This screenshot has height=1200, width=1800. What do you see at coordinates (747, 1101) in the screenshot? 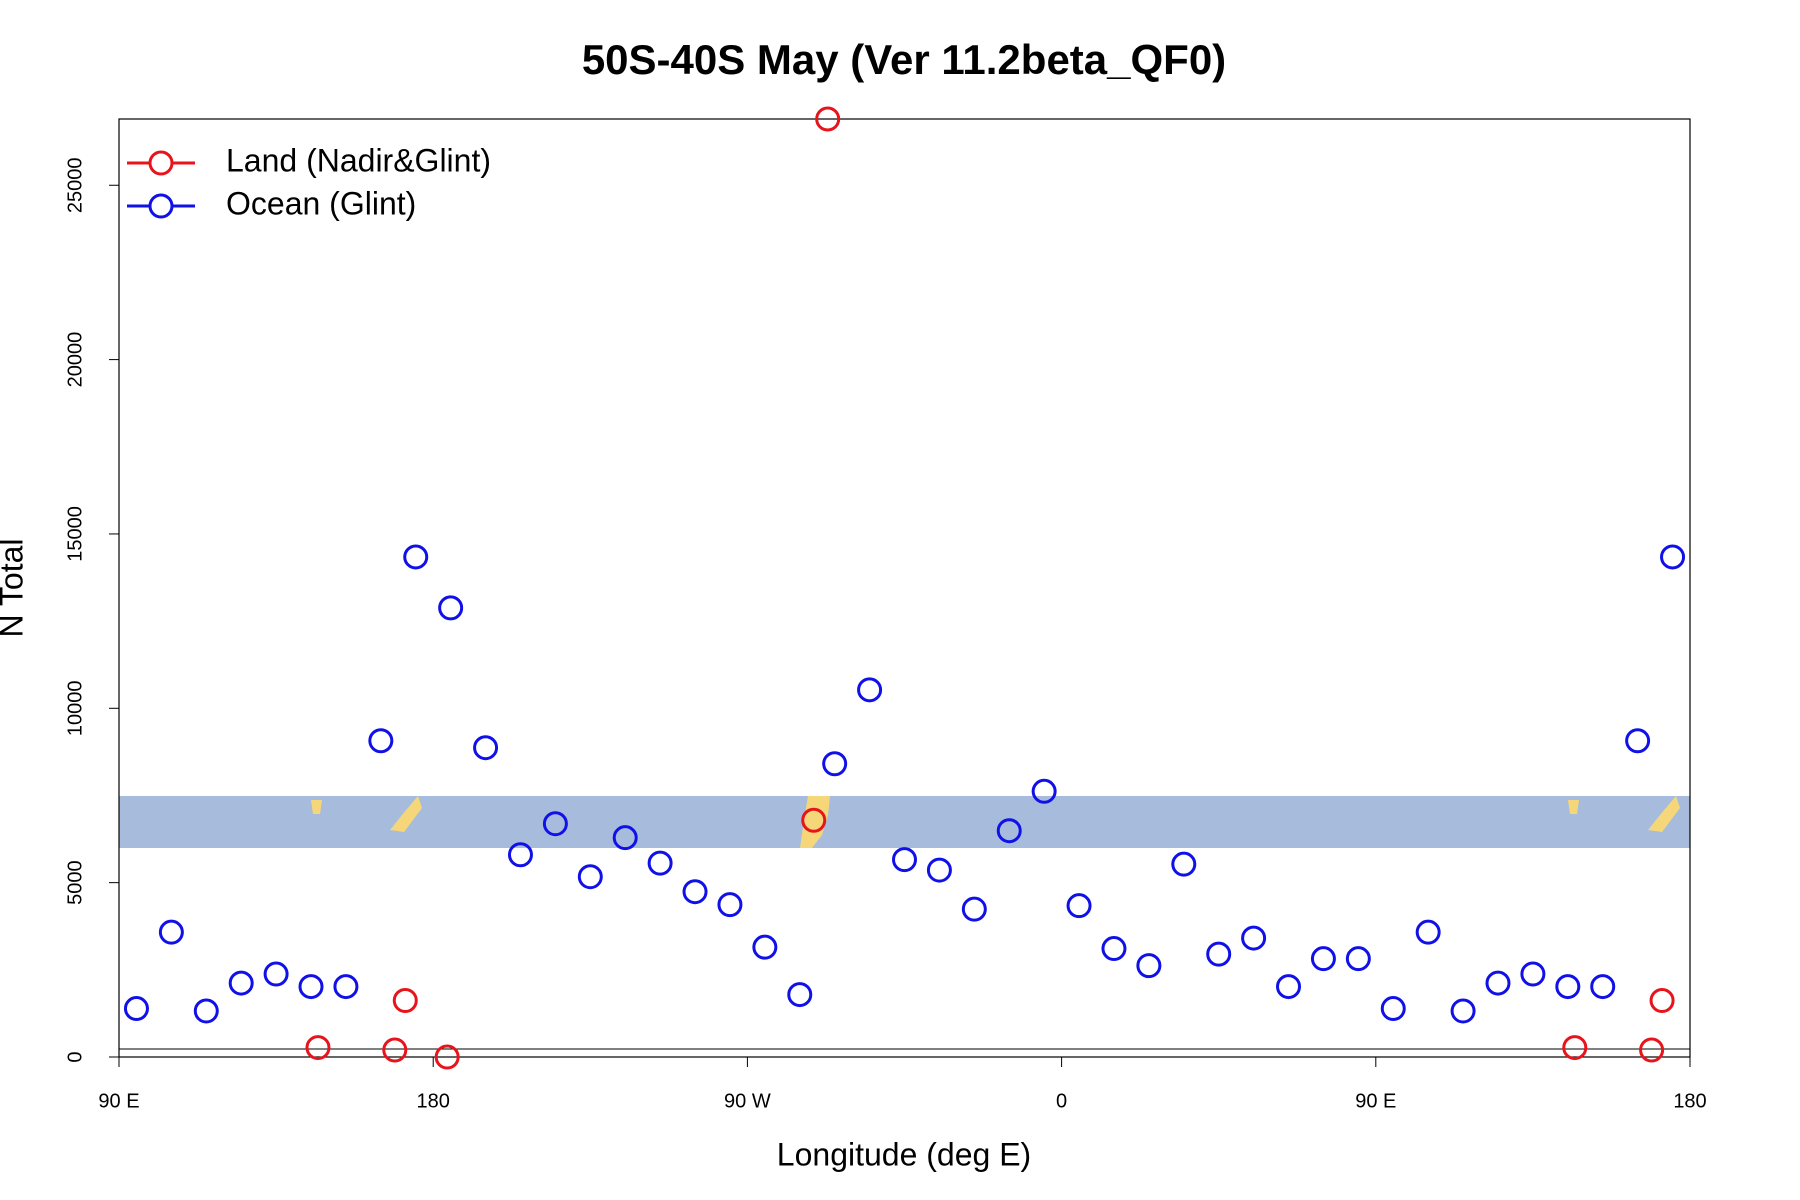
I see `x-tick-label: 90 W` at bounding box center [747, 1101].